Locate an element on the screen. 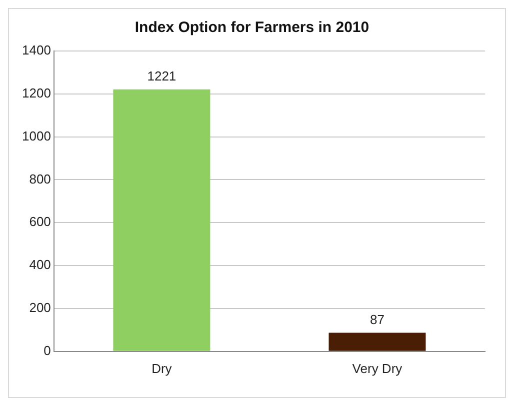 This screenshot has width=514, height=406. y-tick-label: 0 is located at coordinates (47, 350).